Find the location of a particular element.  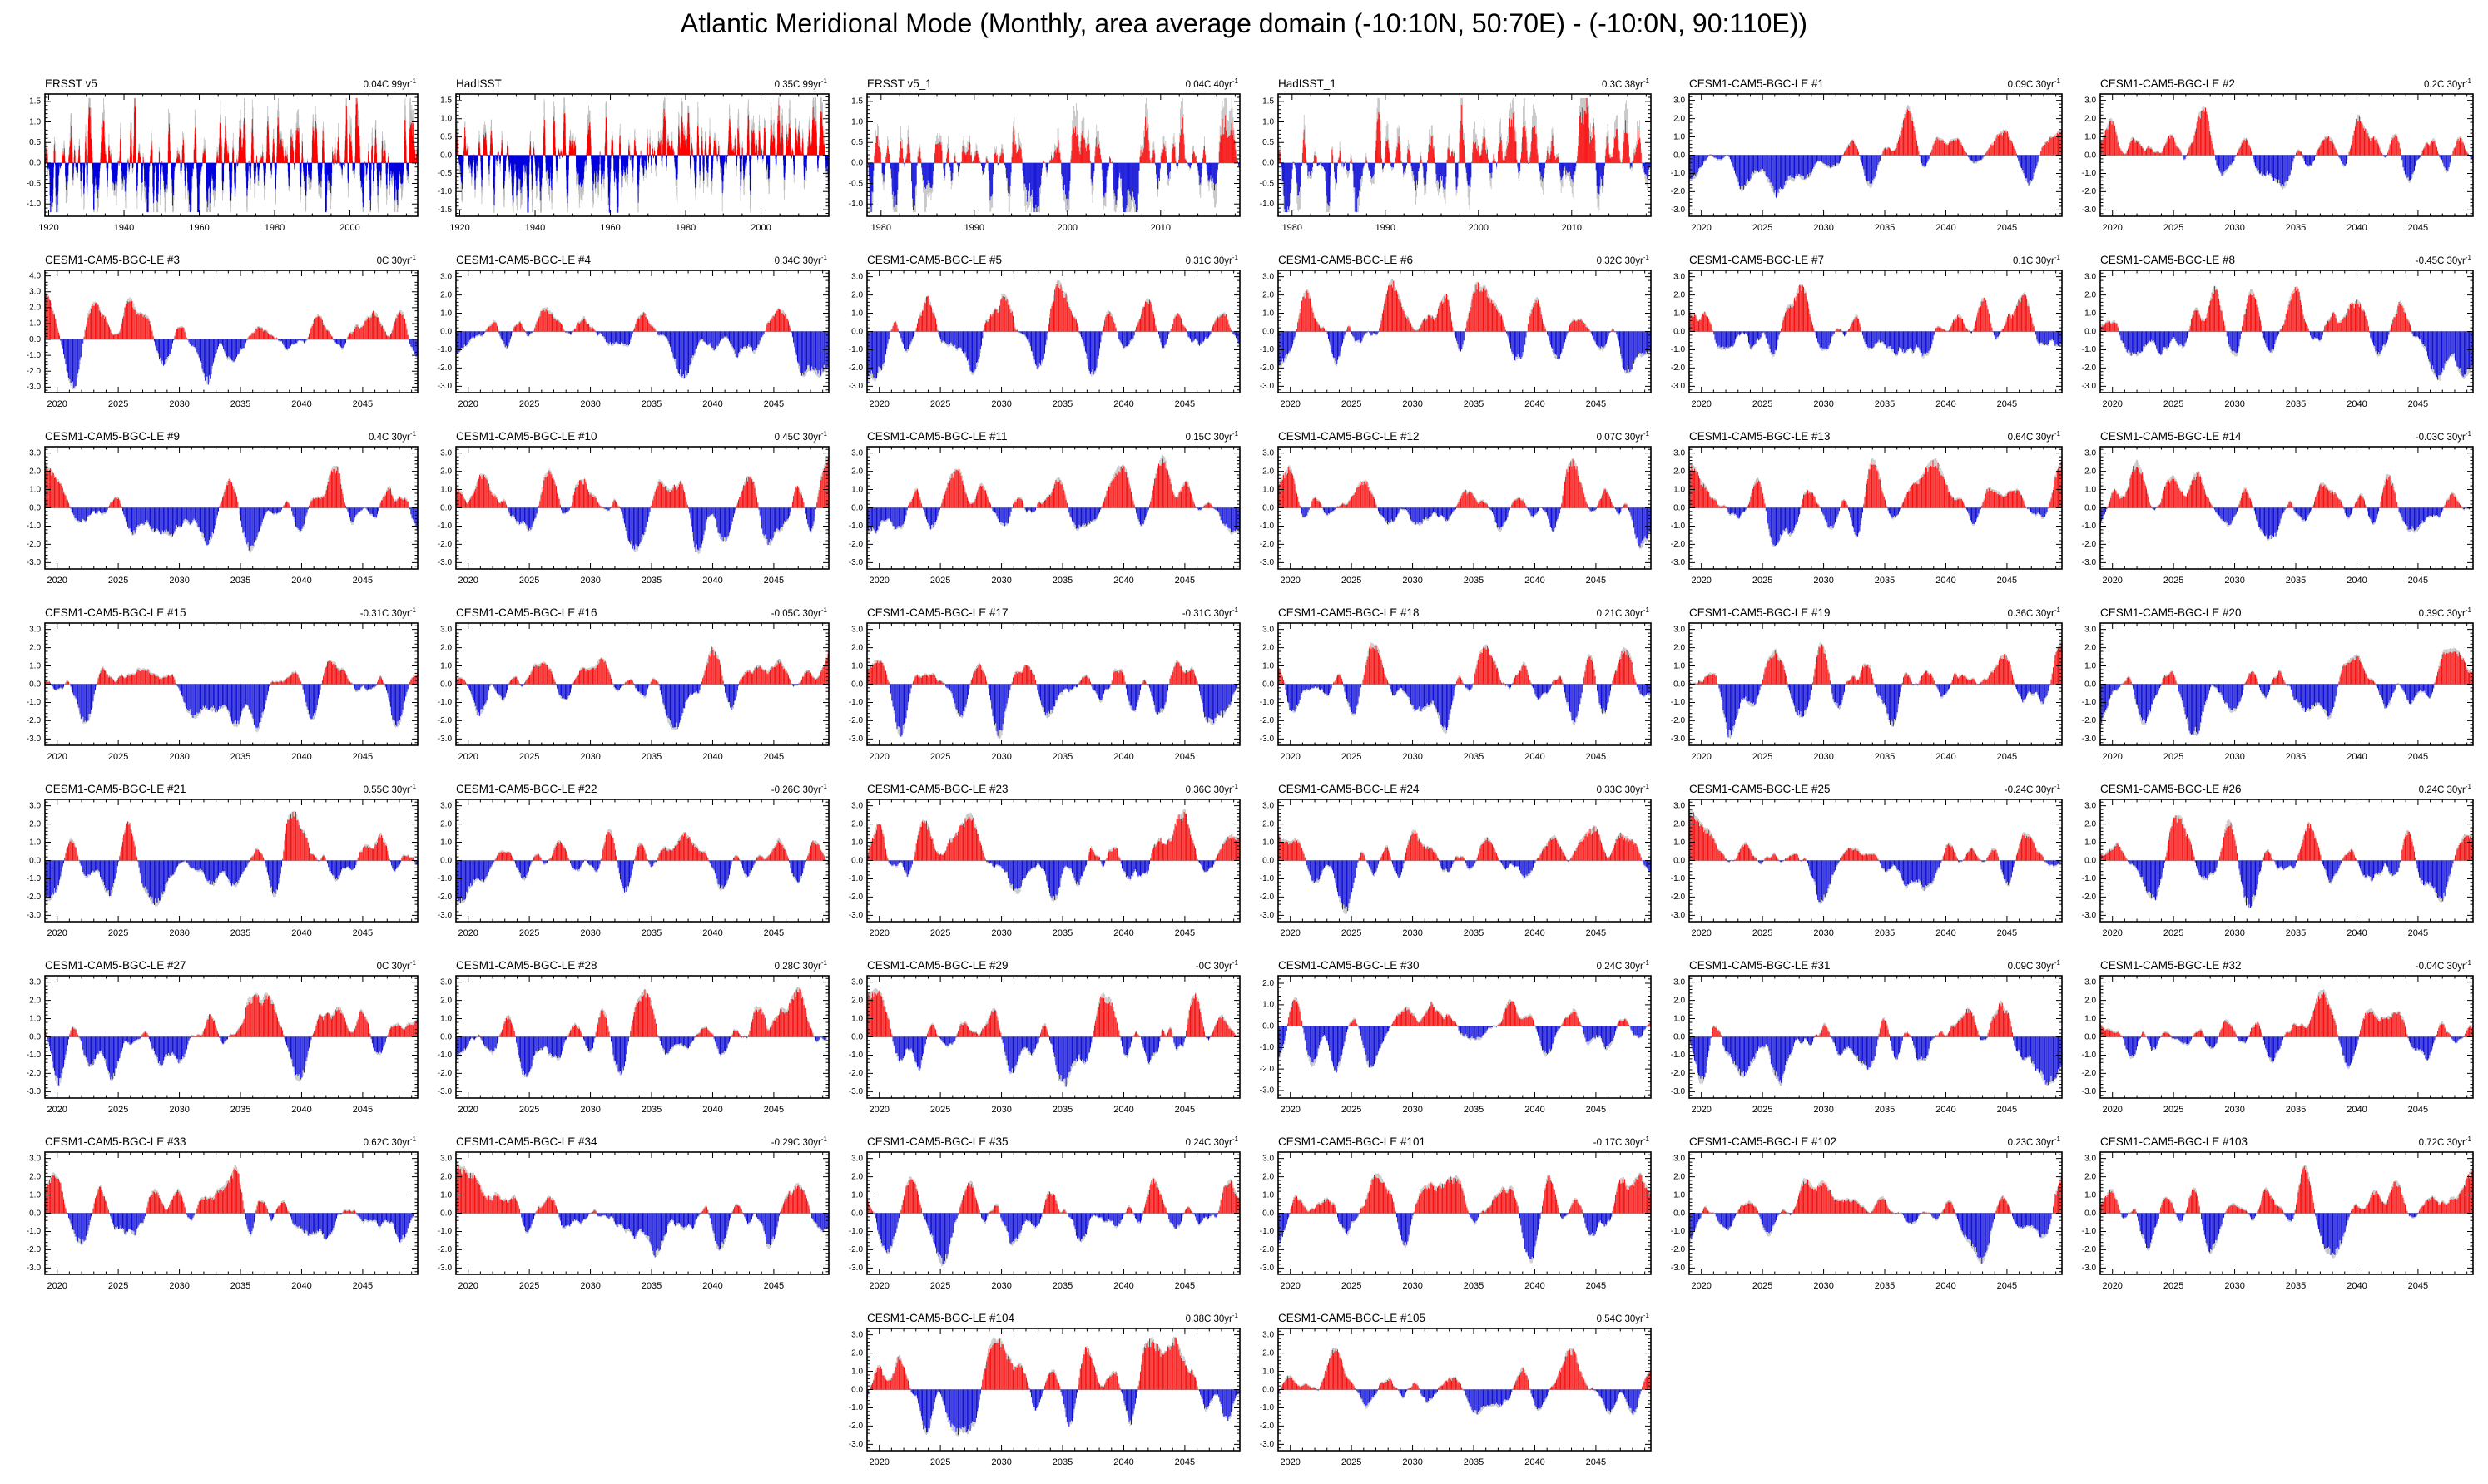

panel-header: CESM1-CAM5-BGC-LE #28 0.28C 30yr-1 is located at coordinates (629, 963).